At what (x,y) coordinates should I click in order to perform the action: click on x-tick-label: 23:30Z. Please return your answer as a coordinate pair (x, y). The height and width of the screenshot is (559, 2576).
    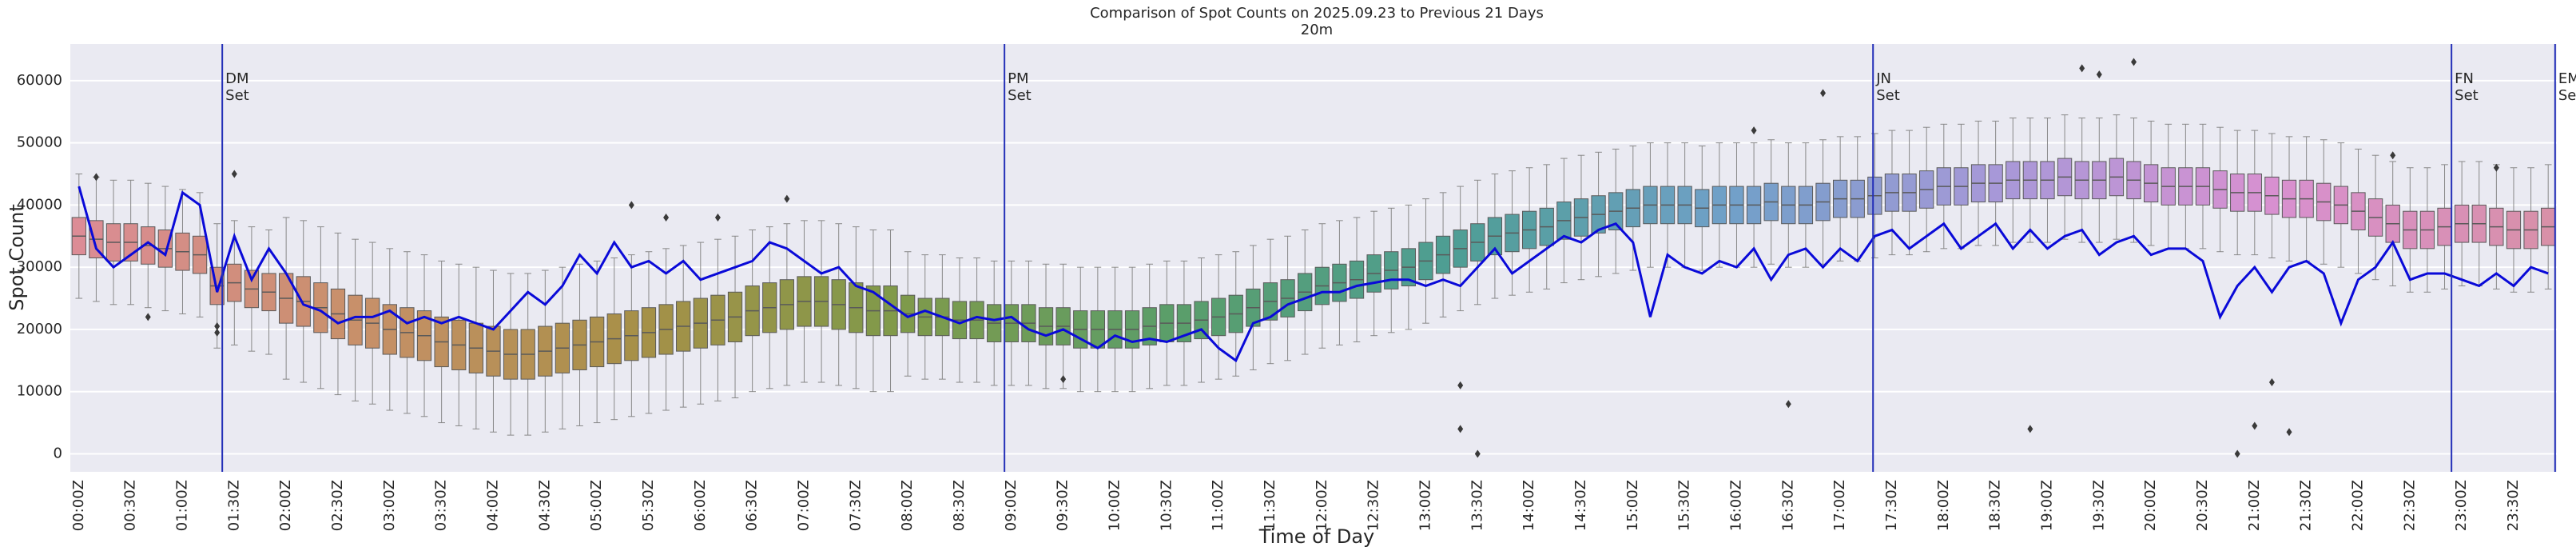
    Looking at the image, I should click on (2513, 506).